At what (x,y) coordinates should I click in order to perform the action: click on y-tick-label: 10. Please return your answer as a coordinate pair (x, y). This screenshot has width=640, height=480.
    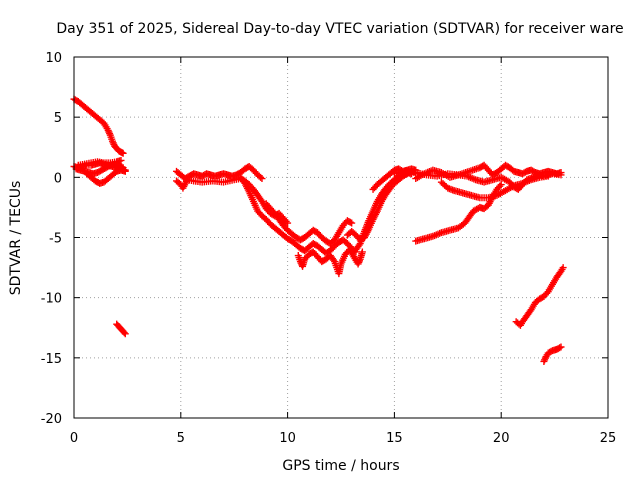
    Looking at the image, I should click on (53, 58).